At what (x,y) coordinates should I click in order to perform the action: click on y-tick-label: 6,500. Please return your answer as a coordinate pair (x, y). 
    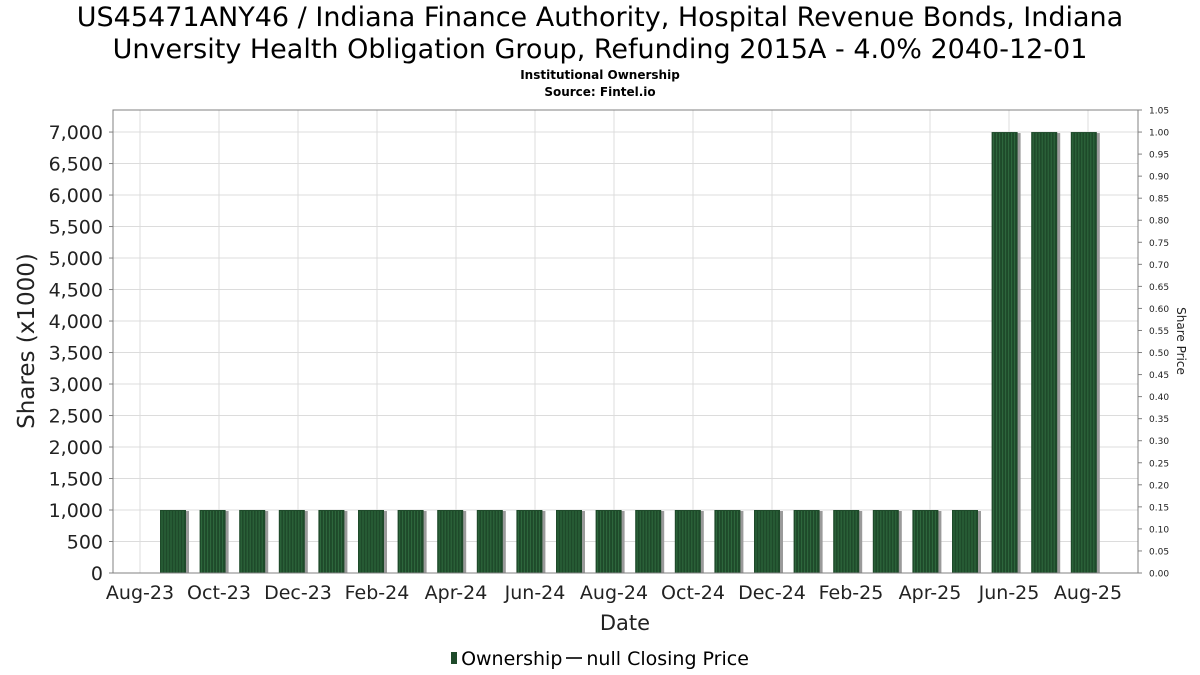
    Looking at the image, I should click on (76, 165).